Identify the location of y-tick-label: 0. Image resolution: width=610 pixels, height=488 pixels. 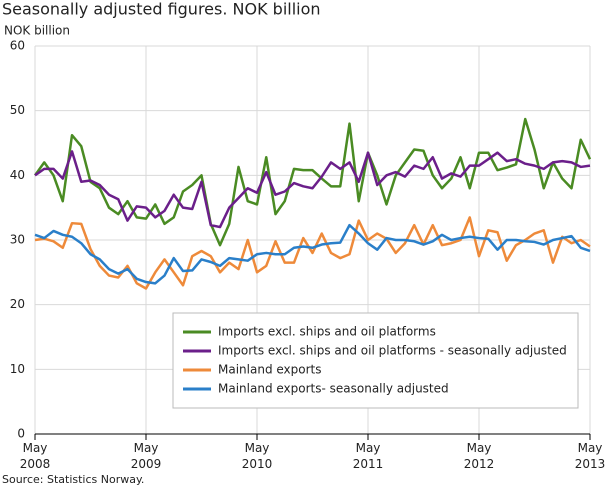
(21, 434).